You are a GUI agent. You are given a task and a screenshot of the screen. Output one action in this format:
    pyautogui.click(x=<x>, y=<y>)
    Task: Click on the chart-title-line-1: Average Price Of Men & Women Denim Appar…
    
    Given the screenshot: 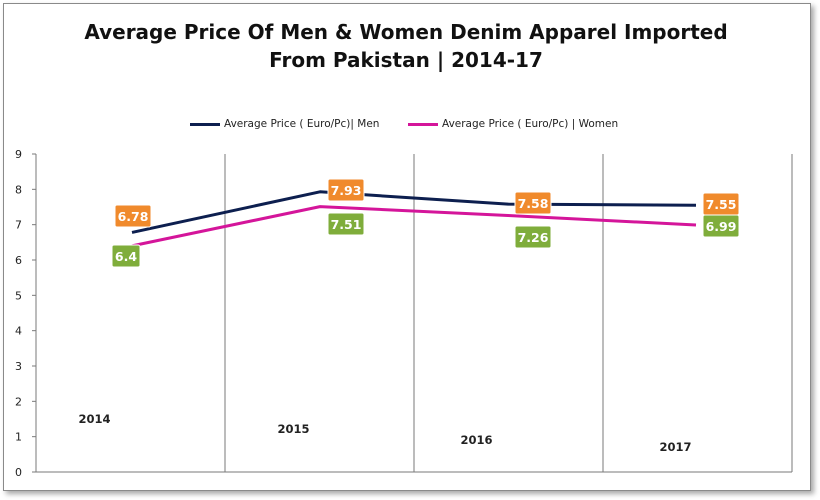 What is the action you would take?
    pyautogui.click(x=406, y=32)
    